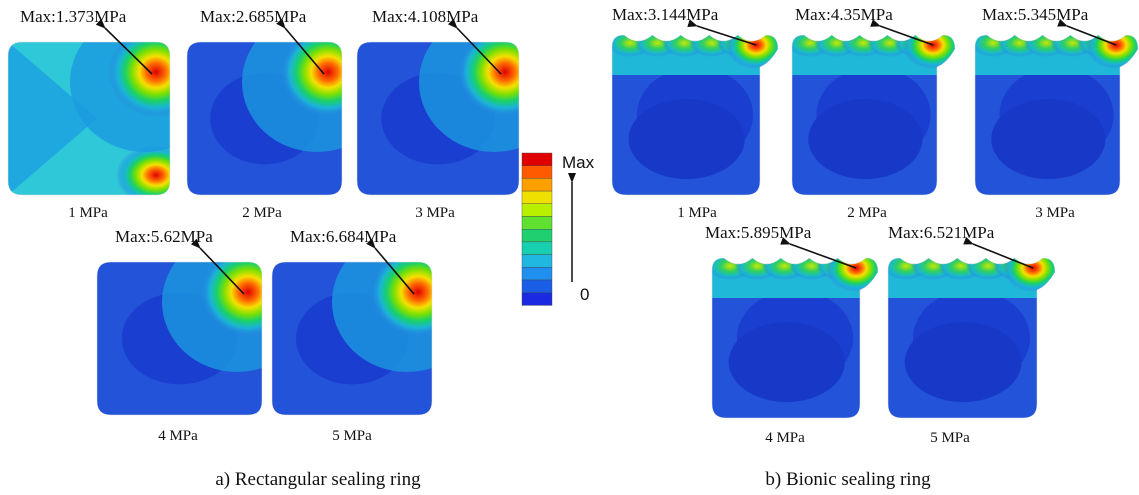 The width and height of the screenshot is (1139, 495). What do you see at coordinates (848, 479) in the screenshot?
I see `caption: b) Bionic sealing ring` at bounding box center [848, 479].